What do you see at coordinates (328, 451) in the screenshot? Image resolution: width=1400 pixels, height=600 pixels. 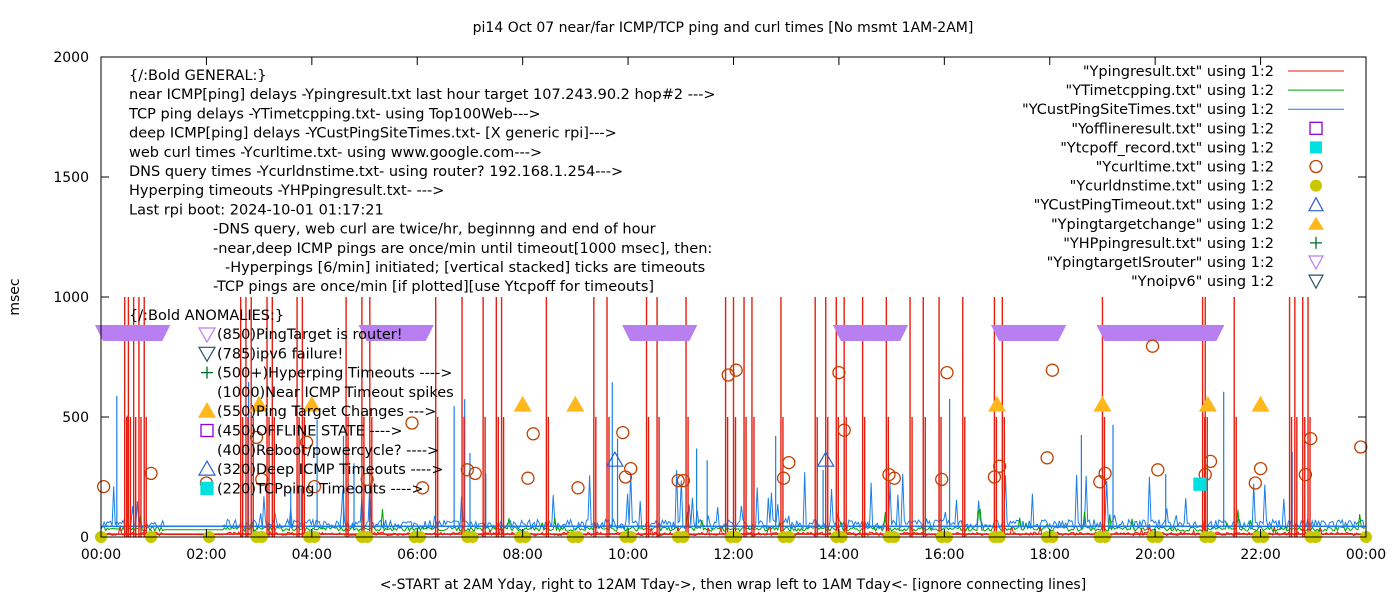 I see `anomaly-note: (400)Reboot/powercycle? ---->` at bounding box center [328, 451].